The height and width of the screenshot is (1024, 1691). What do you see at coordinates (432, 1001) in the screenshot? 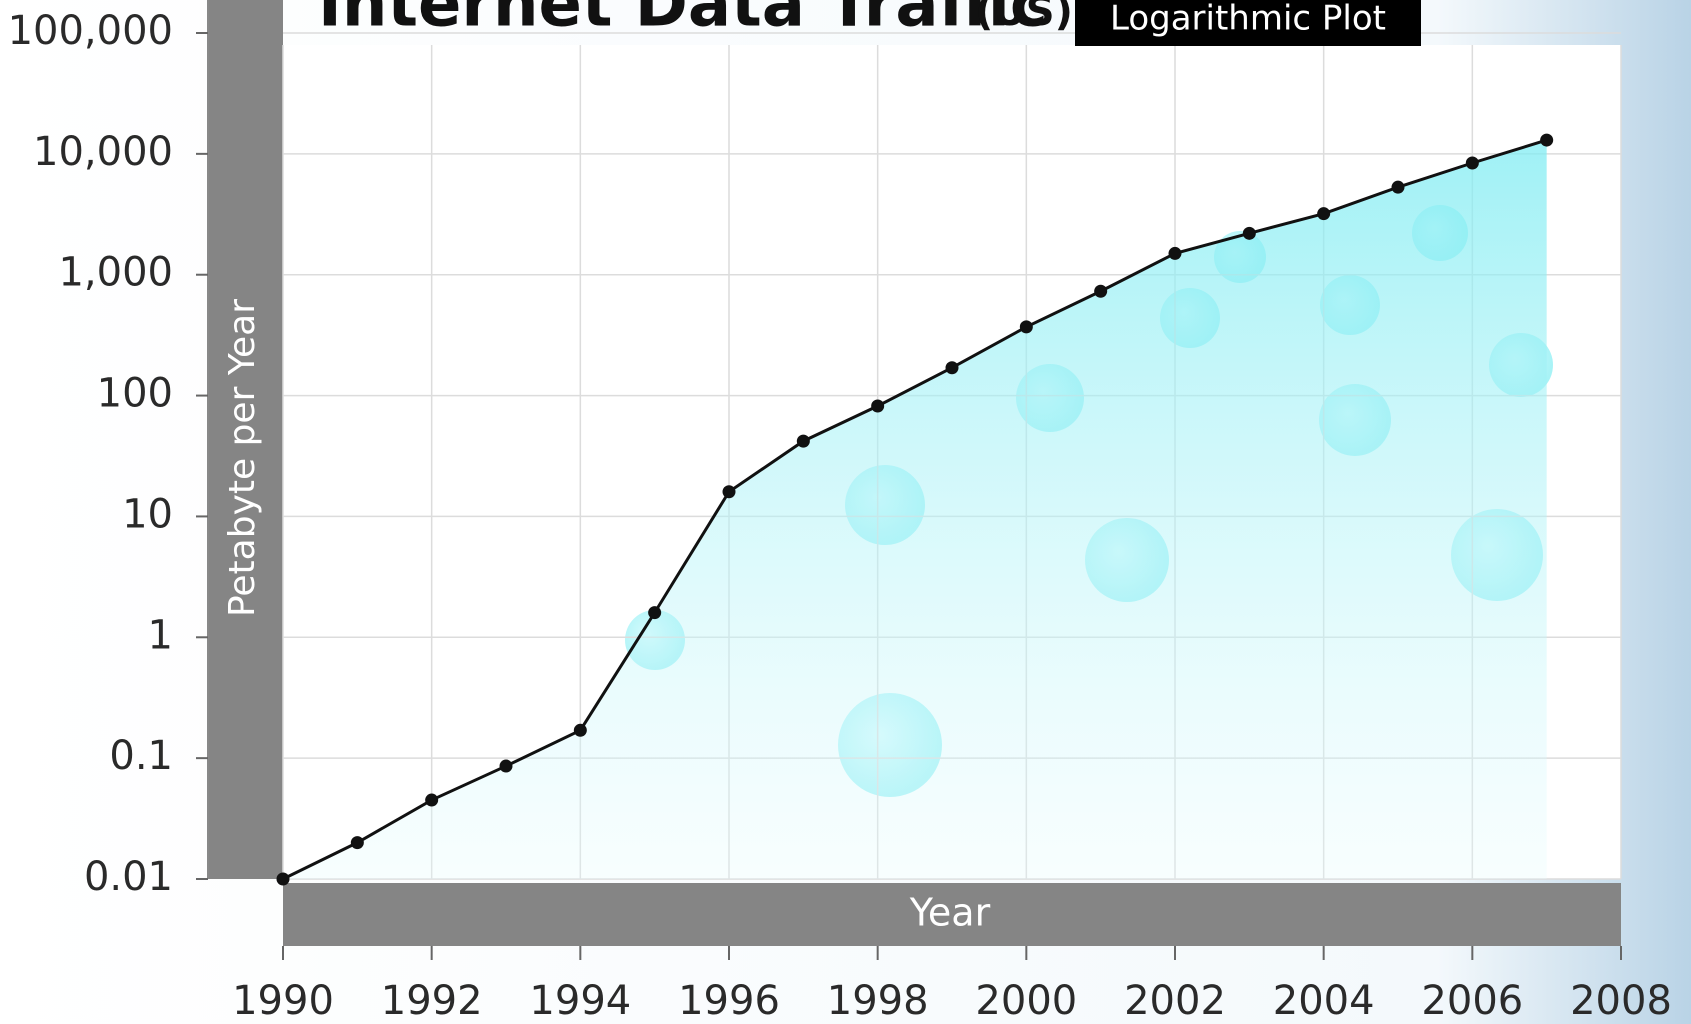
I see `x-tick-label: 1992` at bounding box center [432, 1001].